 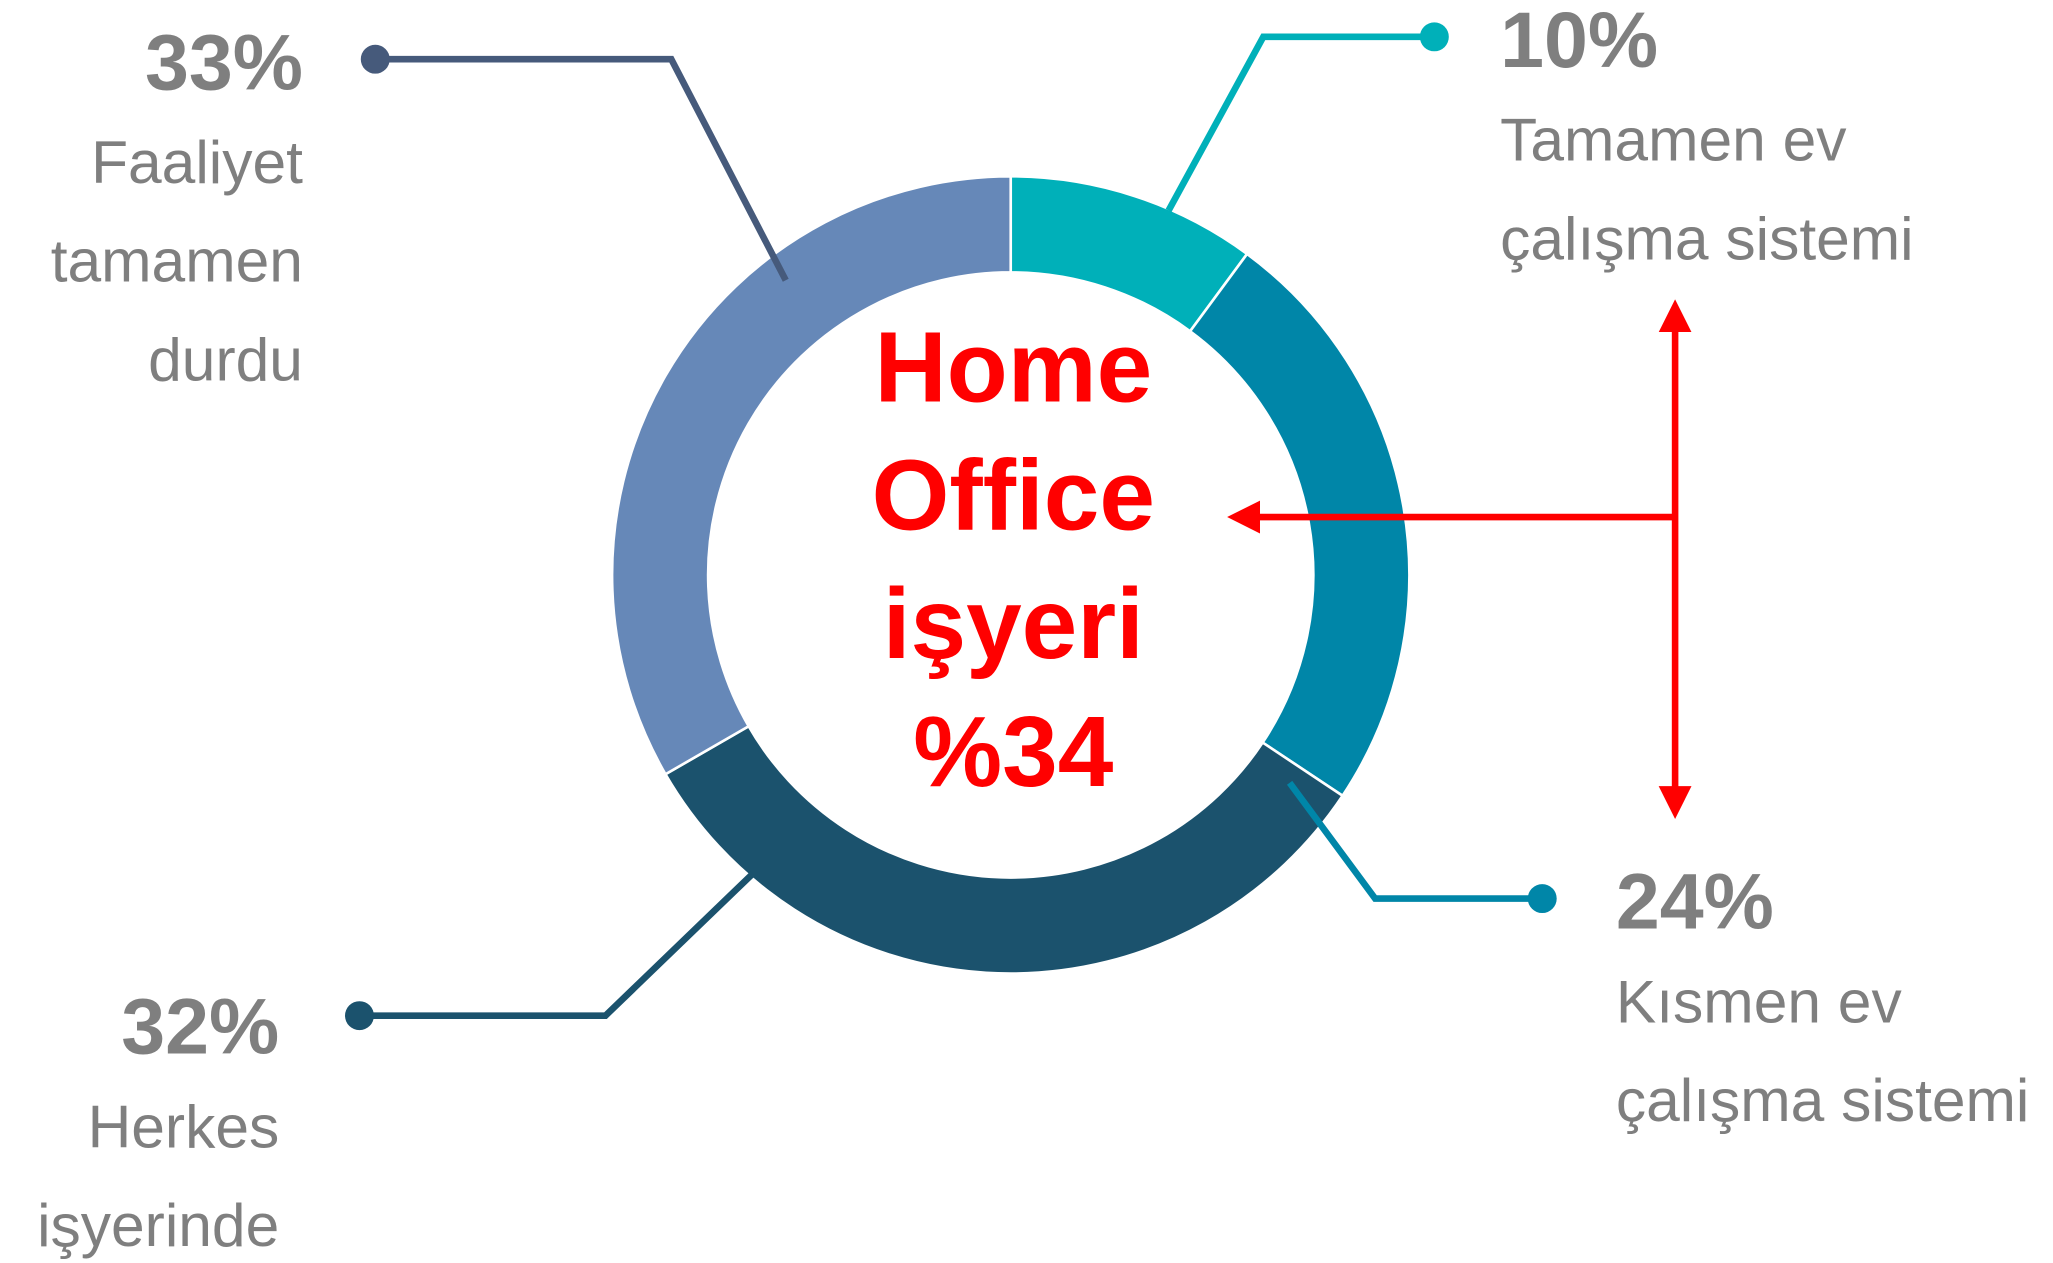 I want to click on value-label: 33%, so click(x=224, y=62).